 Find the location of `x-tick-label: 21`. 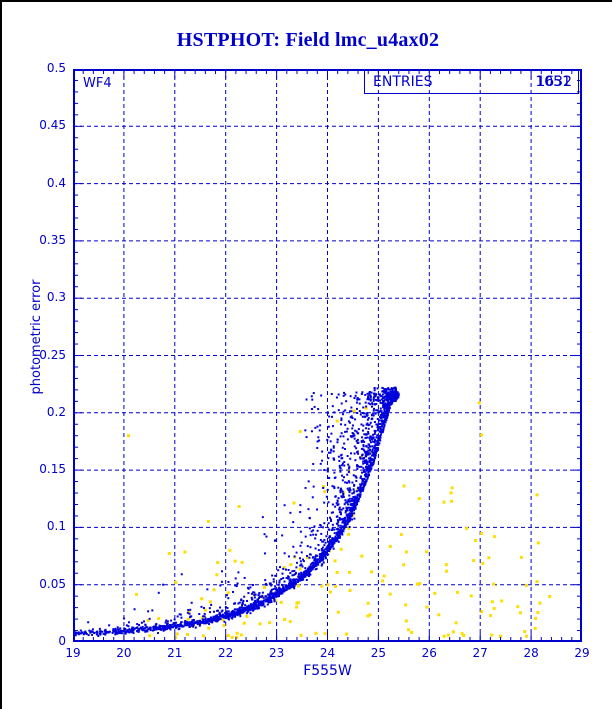

x-tick-label: 21 is located at coordinates (175, 653).